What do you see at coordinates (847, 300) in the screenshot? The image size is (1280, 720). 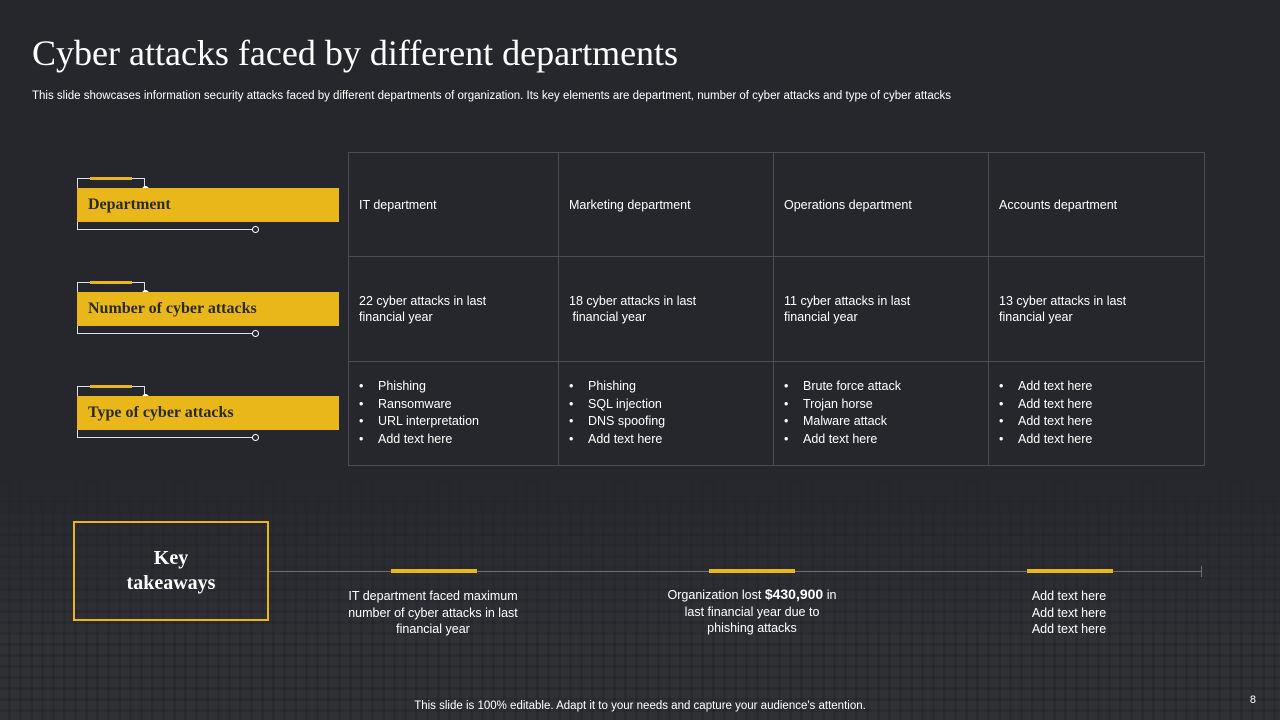 I see `count-line: 11 cyber attacks in last` at bounding box center [847, 300].